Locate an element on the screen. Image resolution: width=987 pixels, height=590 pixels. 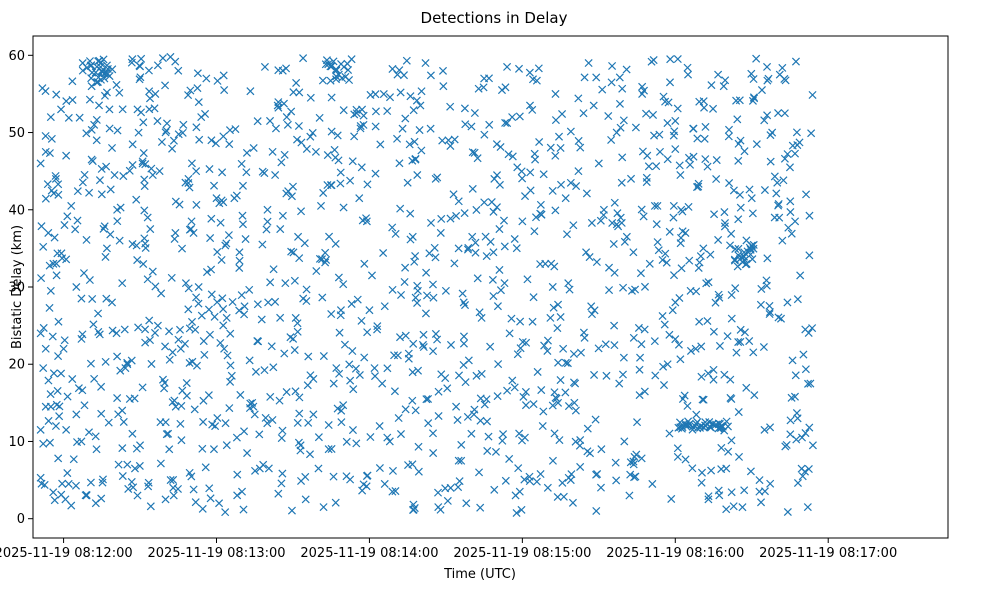
y-tick-label: 30 is located at coordinates (16, 288).